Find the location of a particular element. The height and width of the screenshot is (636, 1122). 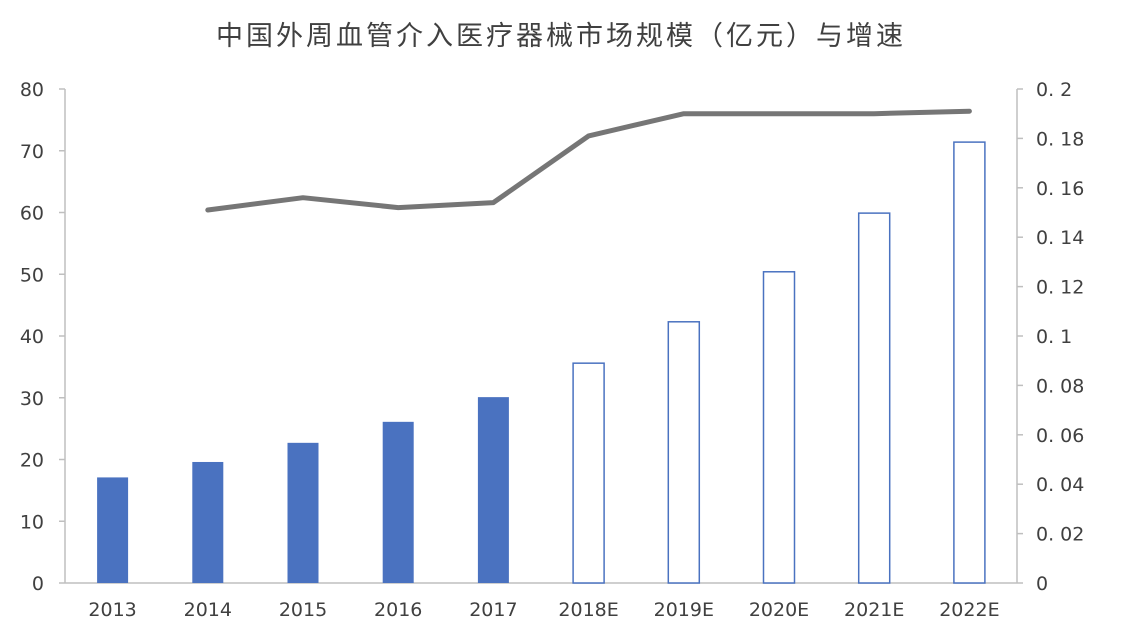

x-tick-label: 2021E is located at coordinates (874, 610).